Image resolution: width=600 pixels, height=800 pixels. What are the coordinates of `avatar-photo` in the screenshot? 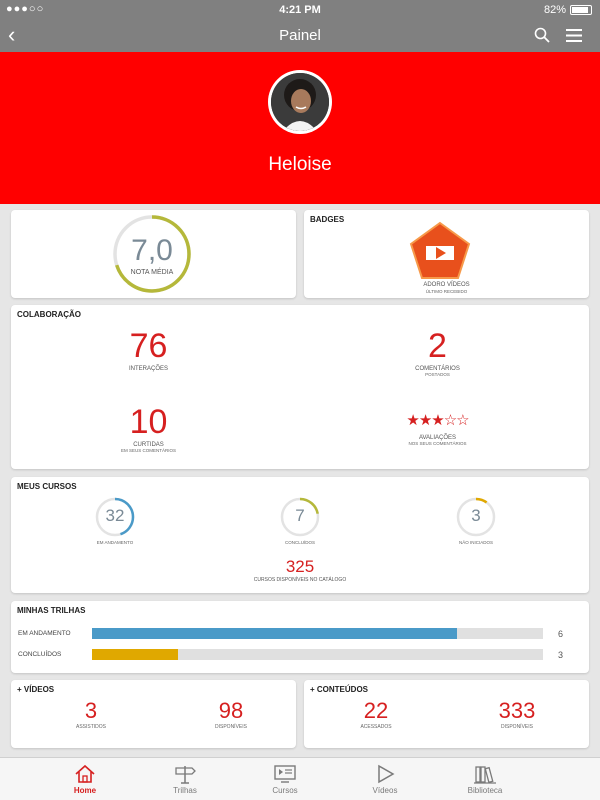 It's located at (300, 102).